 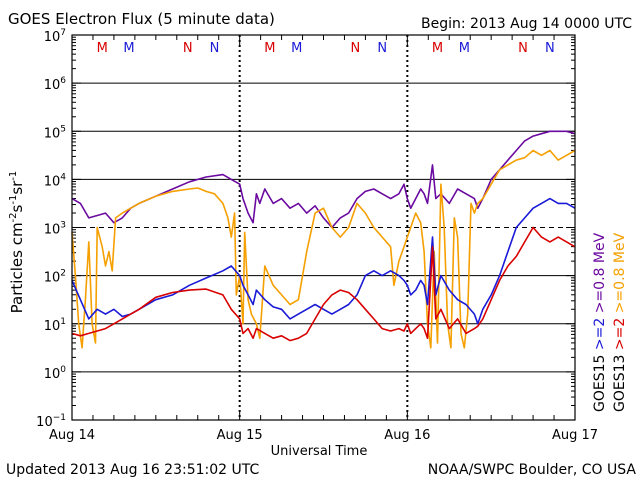 What do you see at coordinates (575, 435) in the screenshot?
I see `x-tick-label: Aug 17` at bounding box center [575, 435].